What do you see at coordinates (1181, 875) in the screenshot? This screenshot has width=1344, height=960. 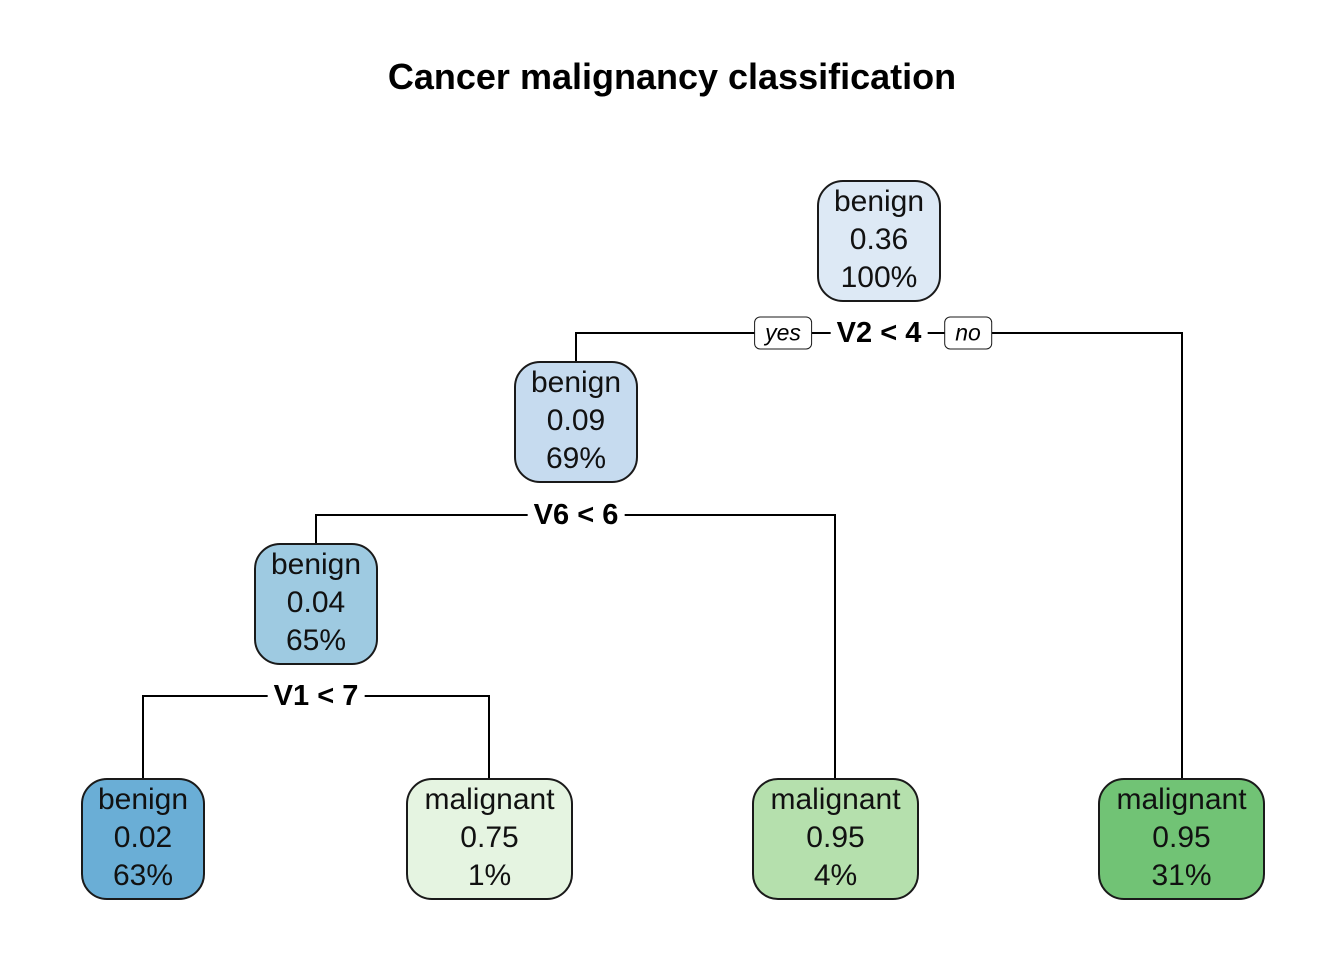 I see `node-percent: 31%` at bounding box center [1181, 875].